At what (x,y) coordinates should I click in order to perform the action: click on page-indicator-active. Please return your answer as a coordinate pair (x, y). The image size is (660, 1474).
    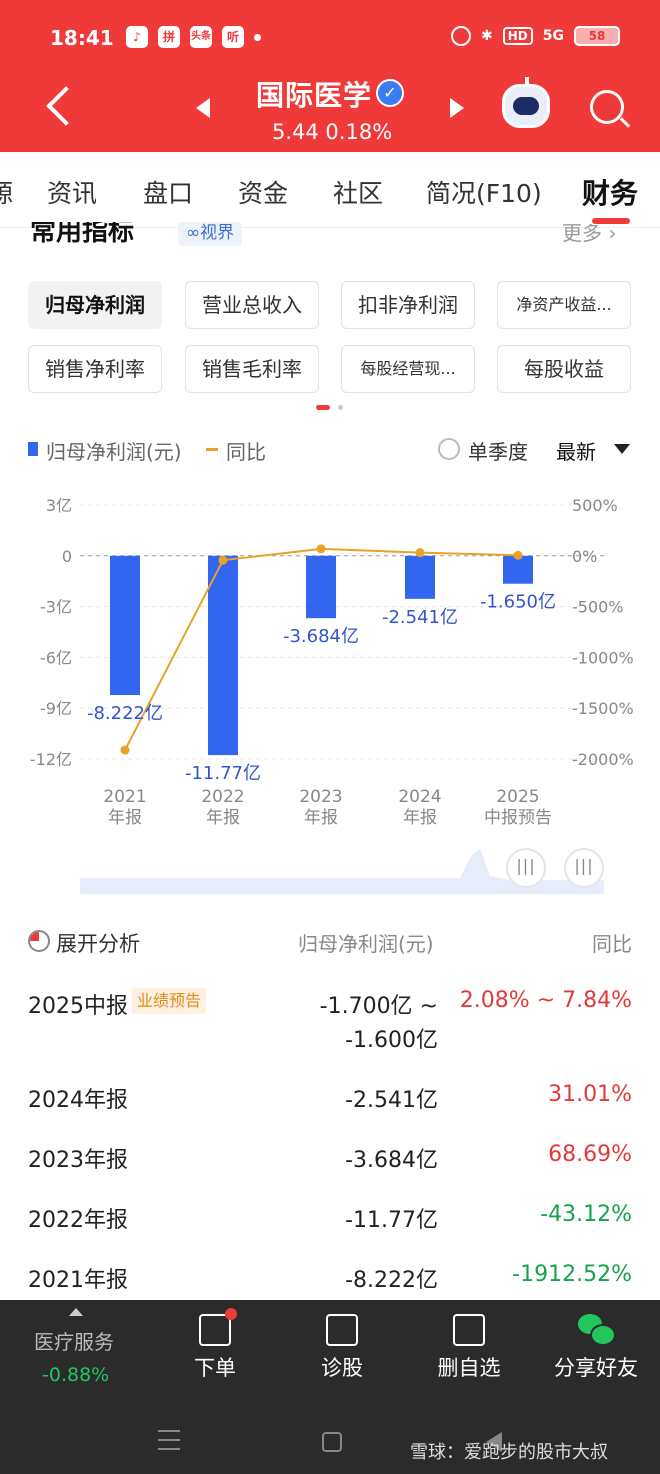
    Looking at the image, I should click on (323, 407).